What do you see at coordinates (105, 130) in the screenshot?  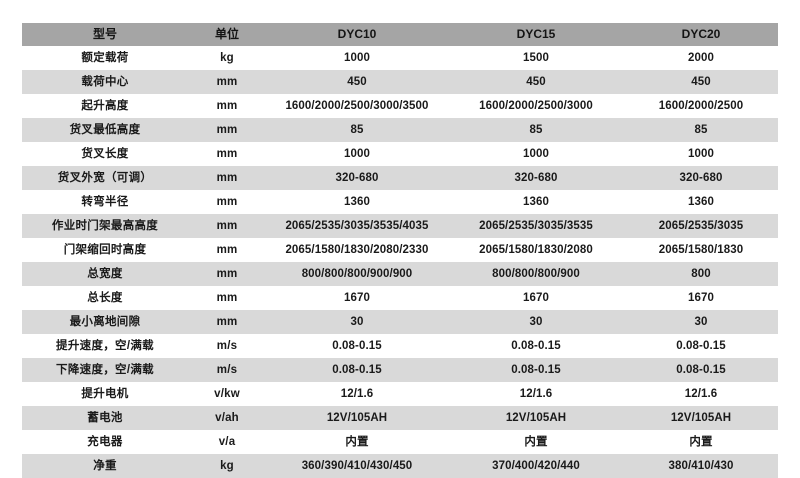 I see `row-label: 货叉最低高度` at bounding box center [105, 130].